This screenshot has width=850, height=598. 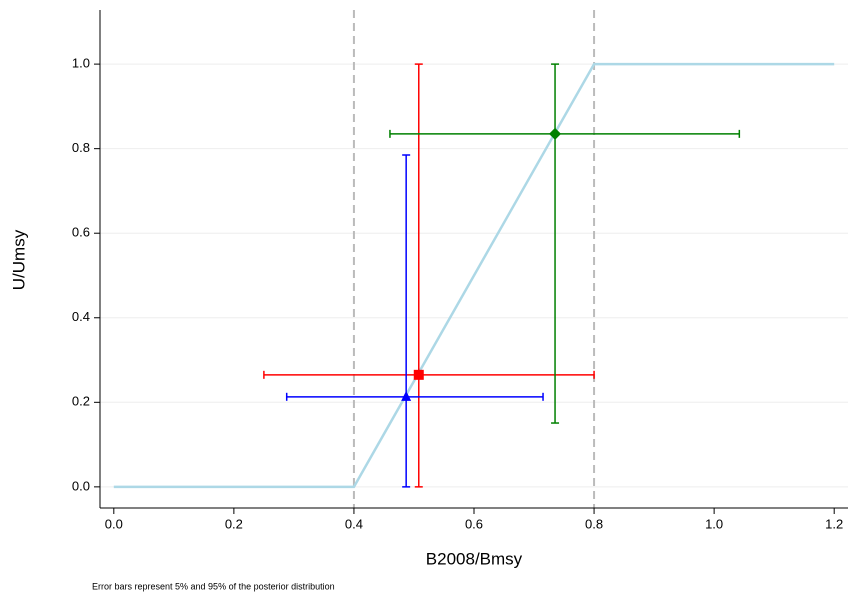 I want to click on x-axis-label: B2008/Bmsy, so click(x=474, y=558).